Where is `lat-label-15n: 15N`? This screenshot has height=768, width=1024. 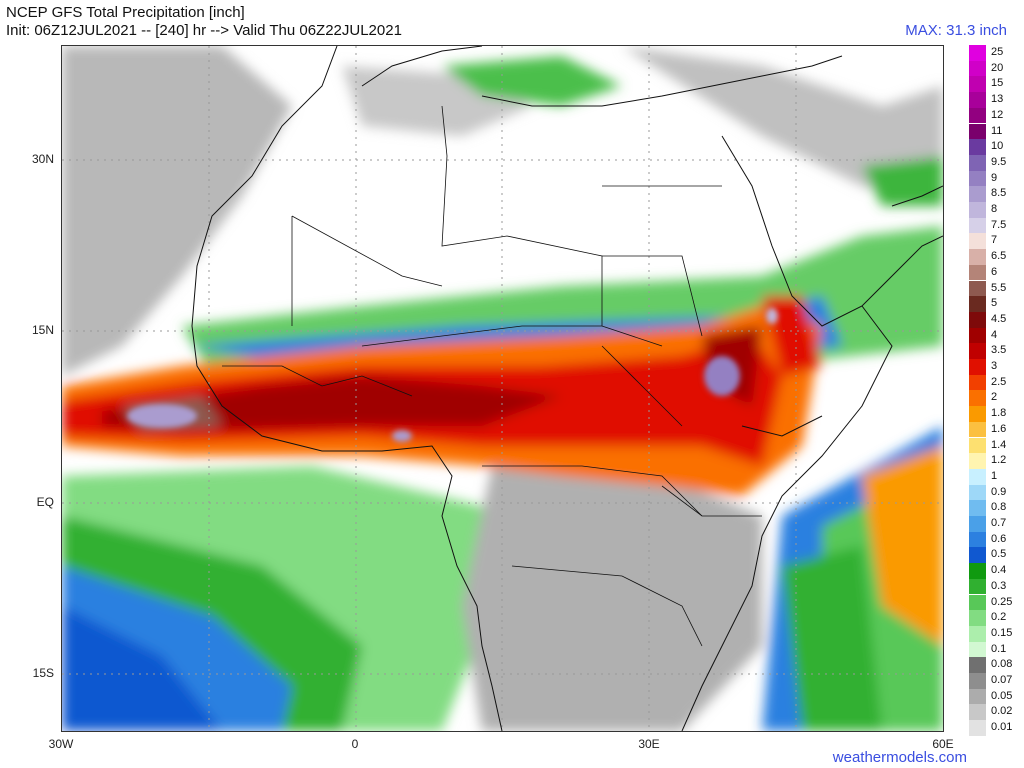
lat-label-15n: 15N is located at coordinates (42, 330).